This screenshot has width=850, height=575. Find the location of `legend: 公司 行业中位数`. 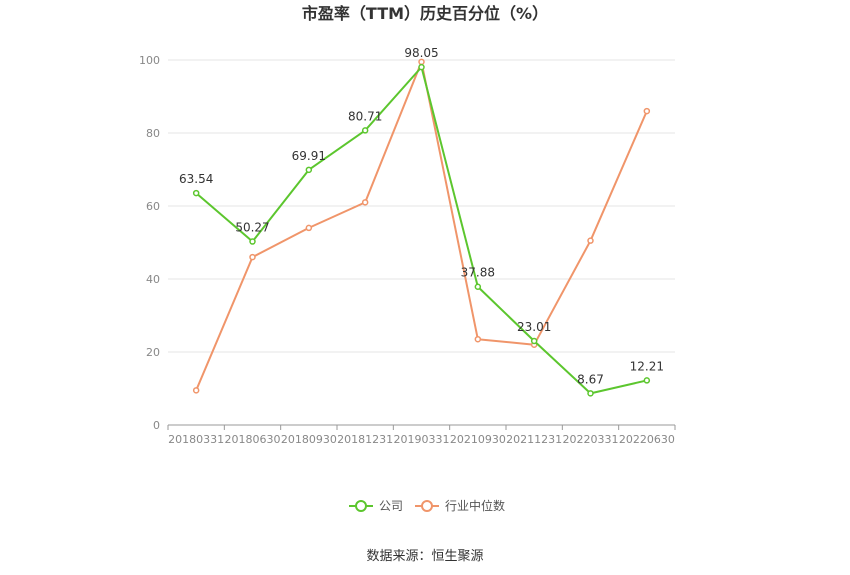

legend: 公司 行业中位数 is located at coordinates (427, 505).